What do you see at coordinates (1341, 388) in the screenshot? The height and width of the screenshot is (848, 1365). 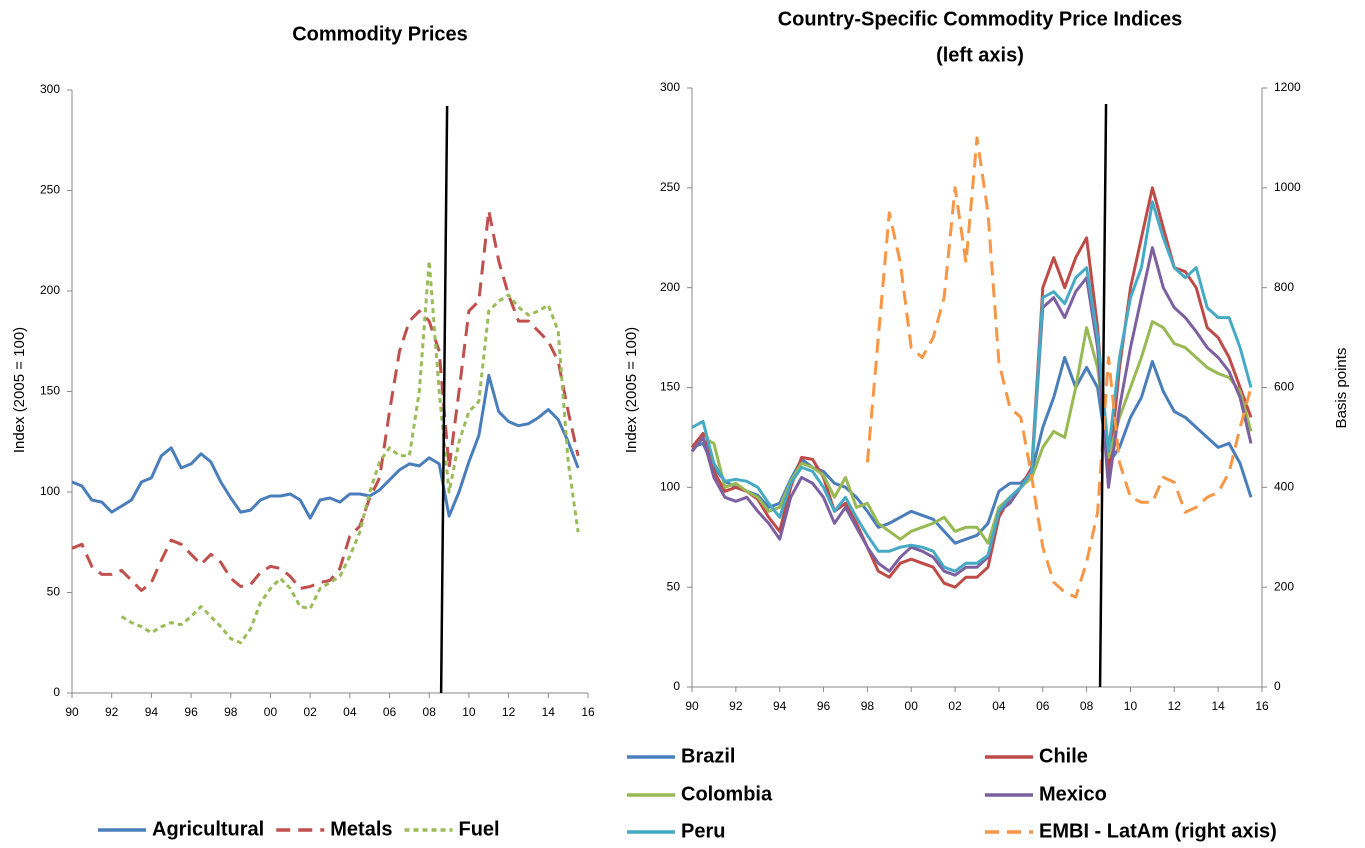 I see `y2-axis-label: Basis points` at bounding box center [1341, 388].